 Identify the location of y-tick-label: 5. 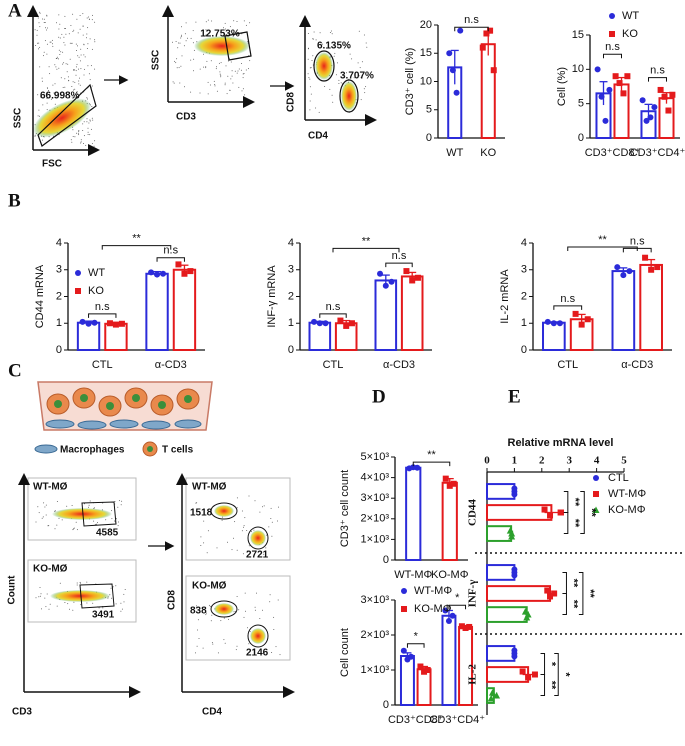
(581, 104).